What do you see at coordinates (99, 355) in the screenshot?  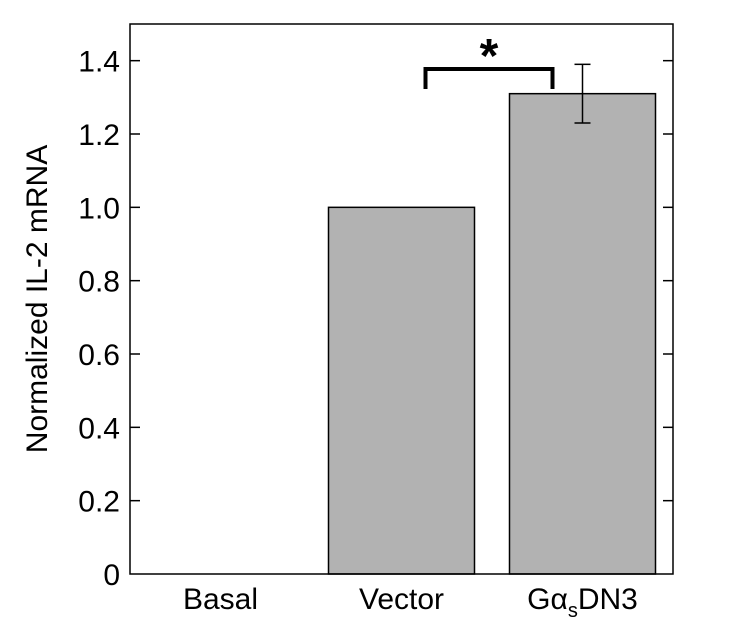 I see `y-tick-label: 0.6` at bounding box center [99, 355].